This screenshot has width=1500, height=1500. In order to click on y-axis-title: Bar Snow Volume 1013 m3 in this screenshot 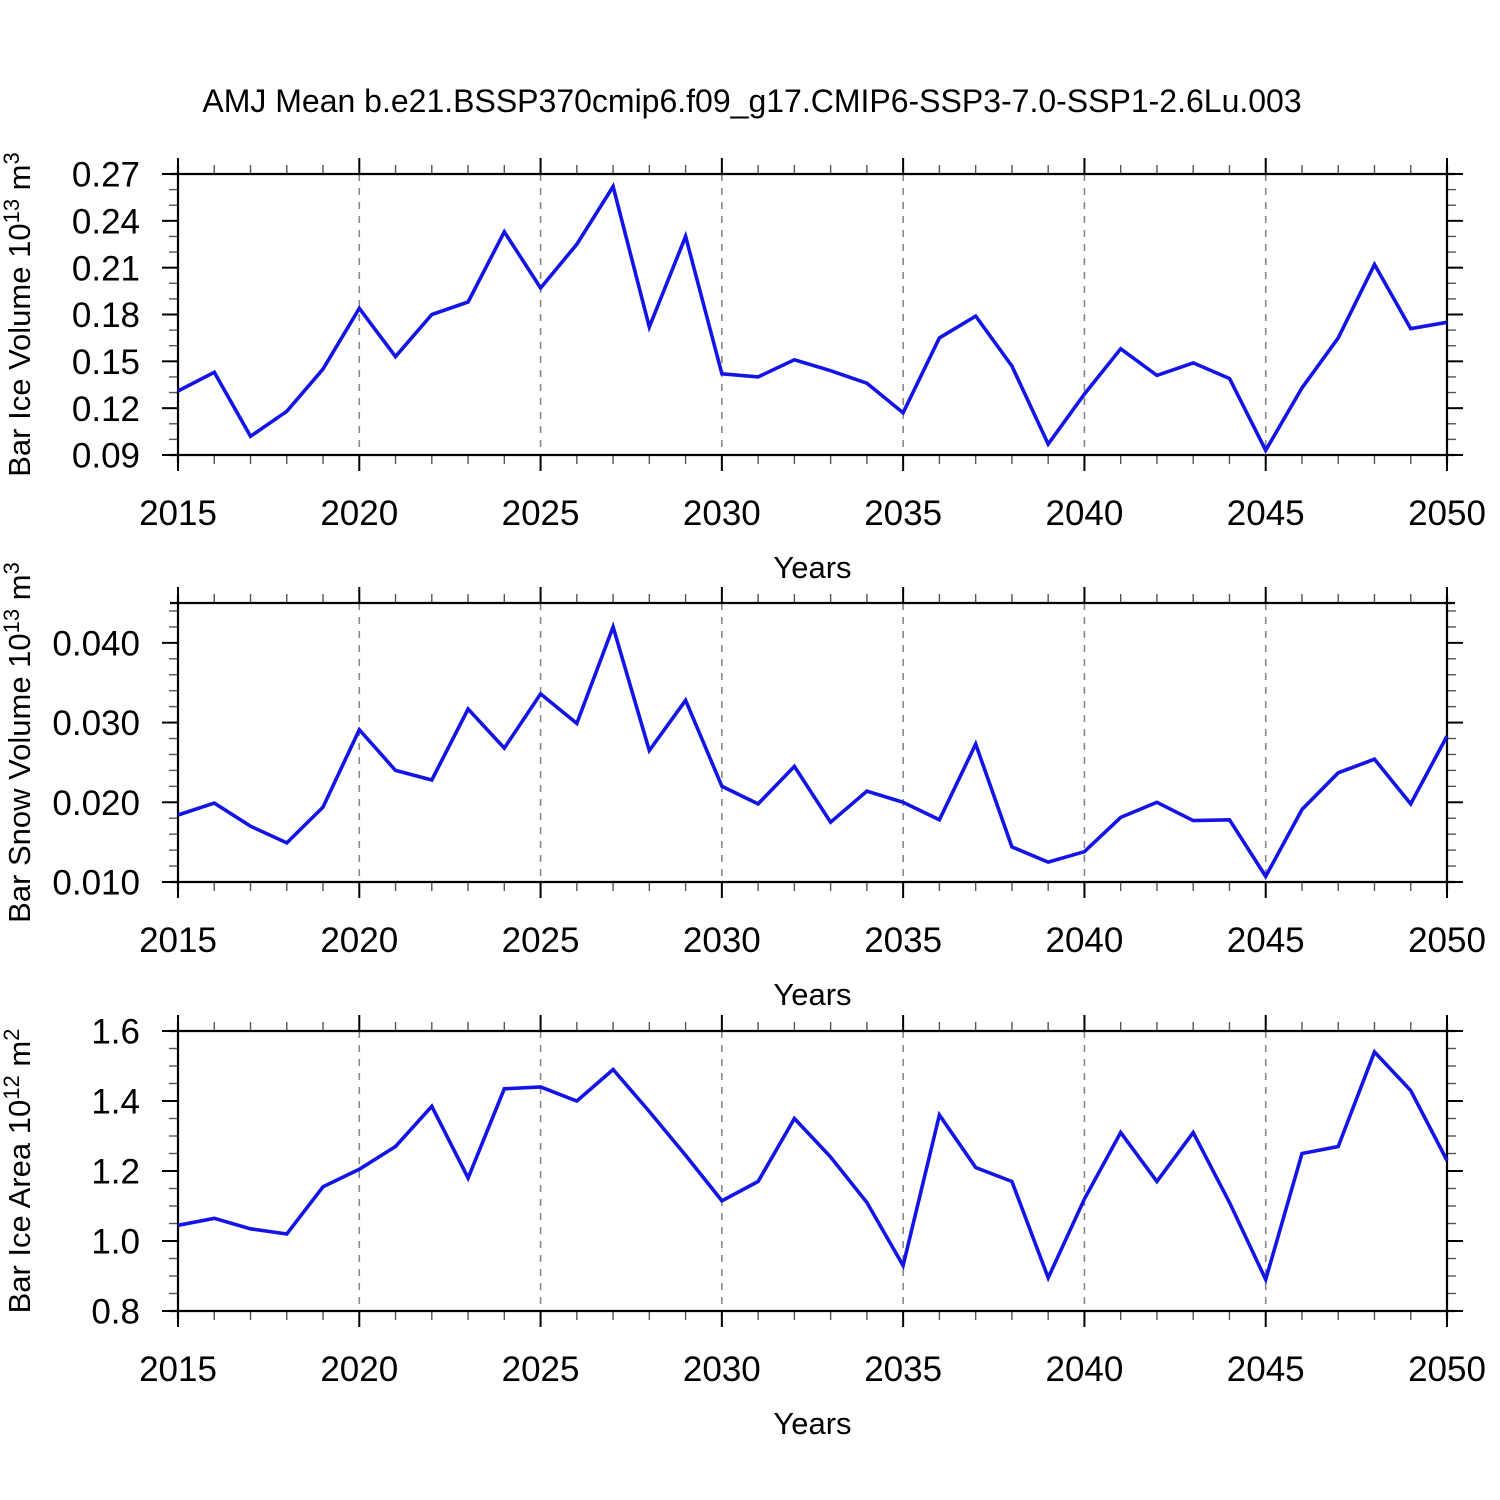, I will do `click(18, 742)`.